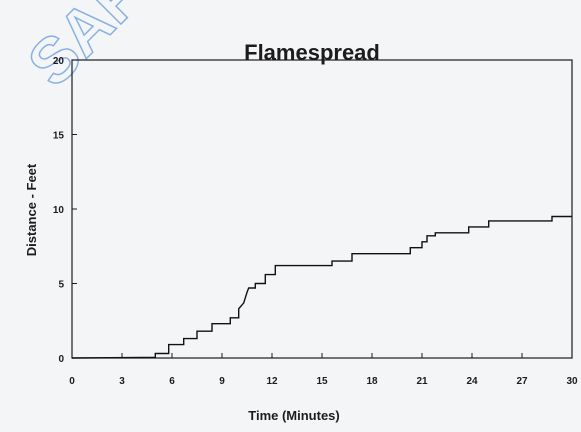  What do you see at coordinates (422, 381) in the screenshot?
I see `x-tick-label: 21` at bounding box center [422, 381].